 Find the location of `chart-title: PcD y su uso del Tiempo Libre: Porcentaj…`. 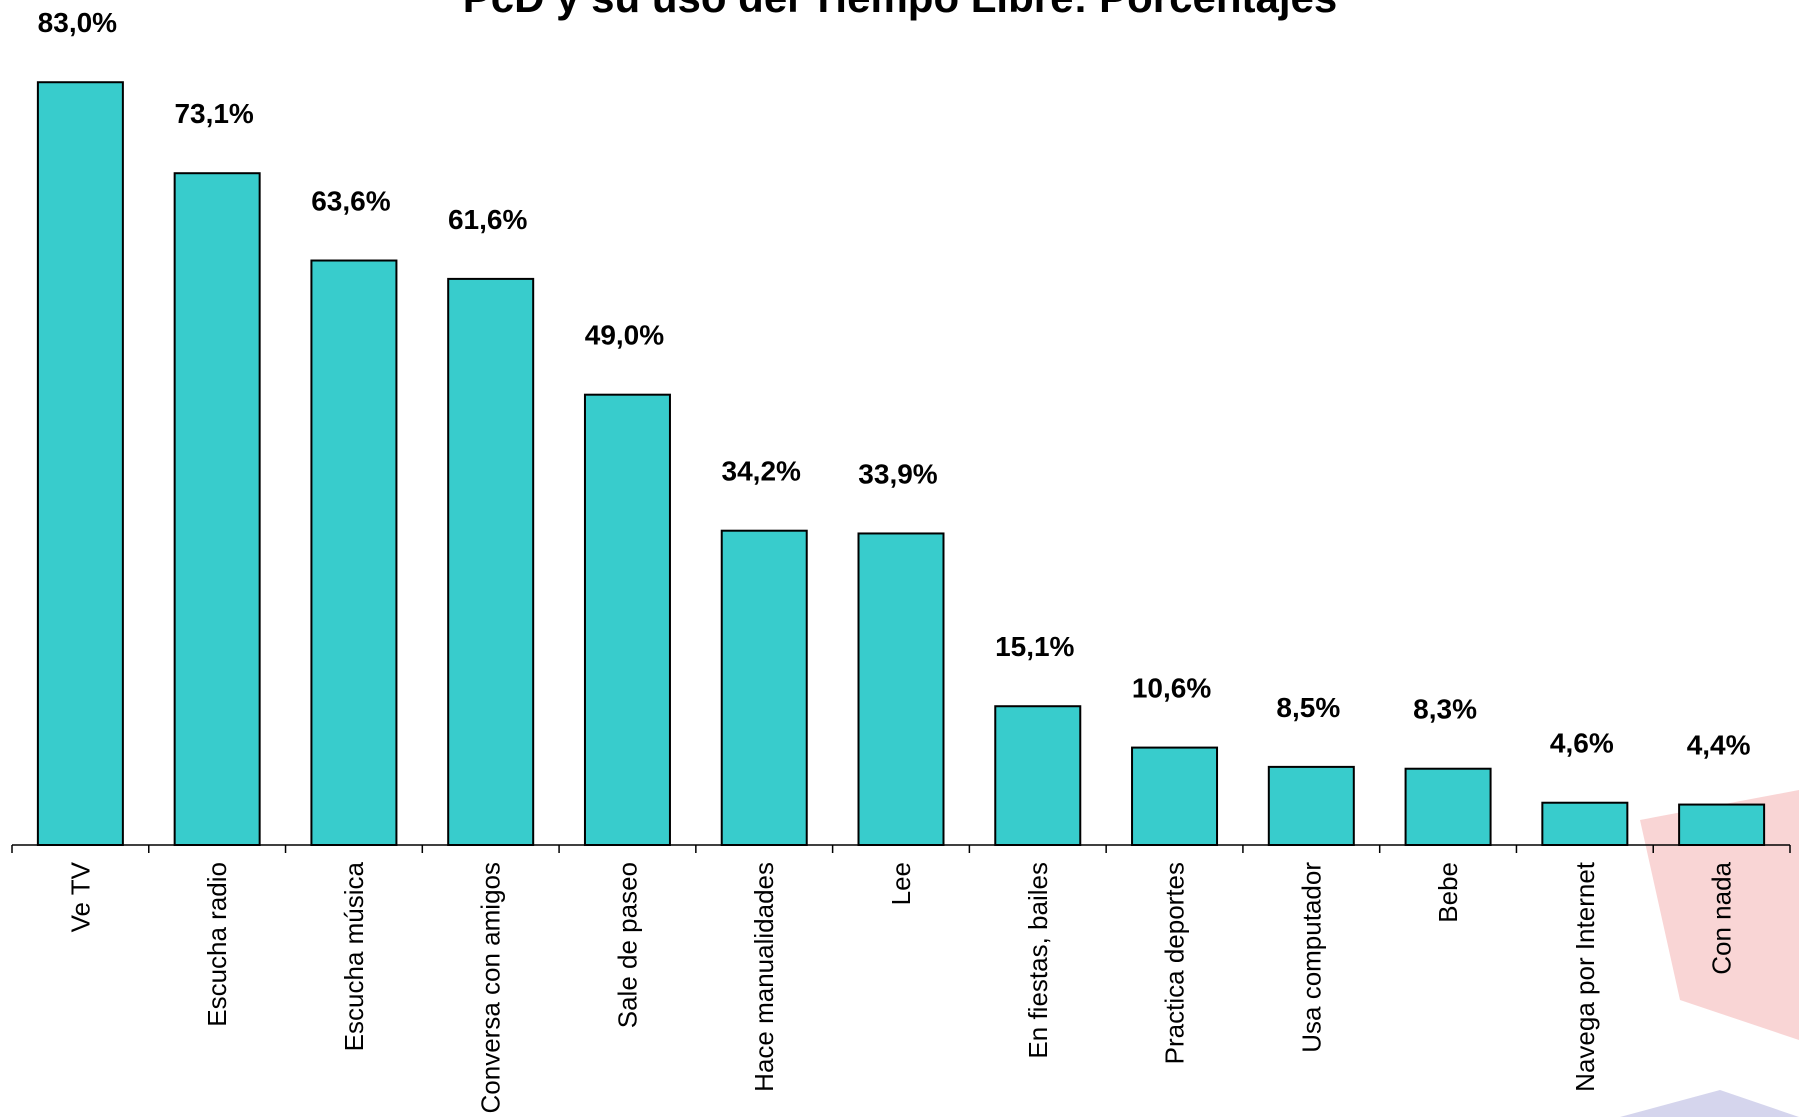

chart-title: PcD y su uso del Tiempo Libre: Porcentaj… is located at coordinates (900, 10).